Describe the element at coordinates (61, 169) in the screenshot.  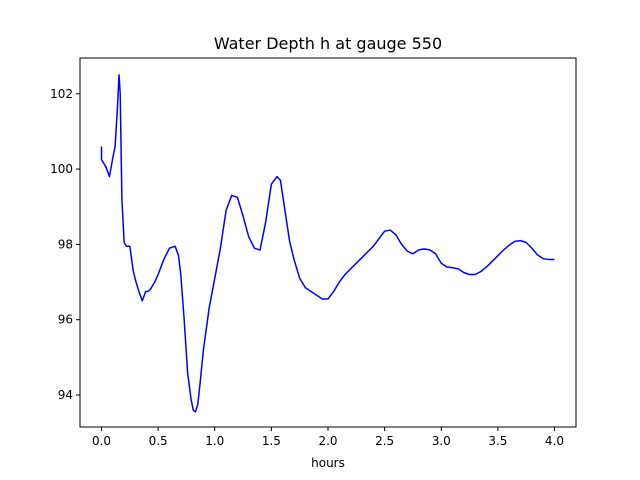
I see `y-tick-label: 100` at that location.